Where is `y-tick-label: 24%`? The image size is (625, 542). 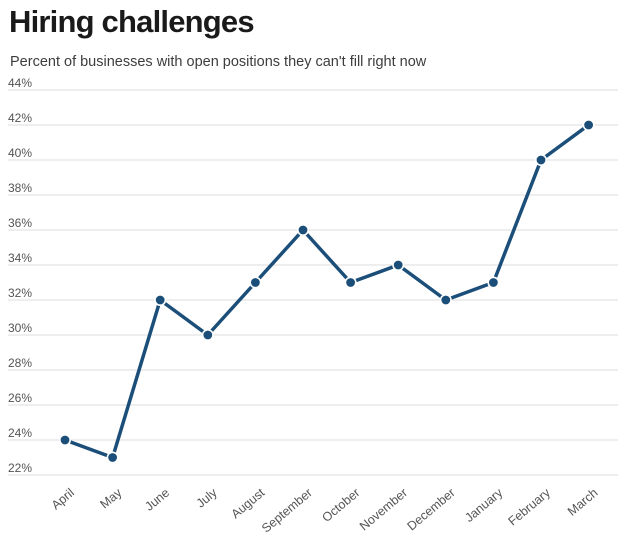 y-tick-label: 24% is located at coordinates (20, 433).